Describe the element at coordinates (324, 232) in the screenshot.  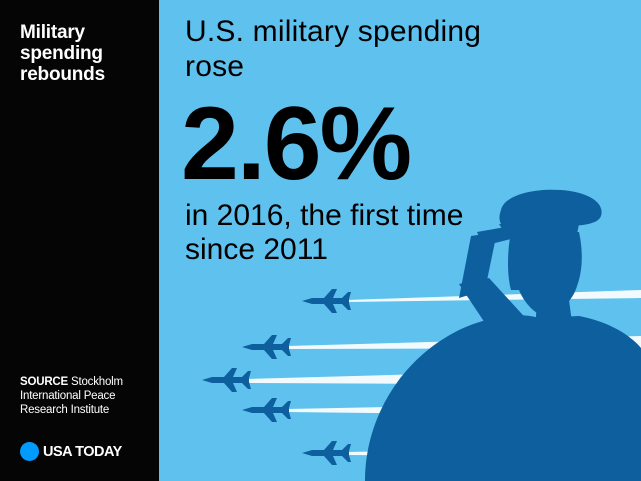
I see `subtext: in 2016, the first time since 2011` at that location.